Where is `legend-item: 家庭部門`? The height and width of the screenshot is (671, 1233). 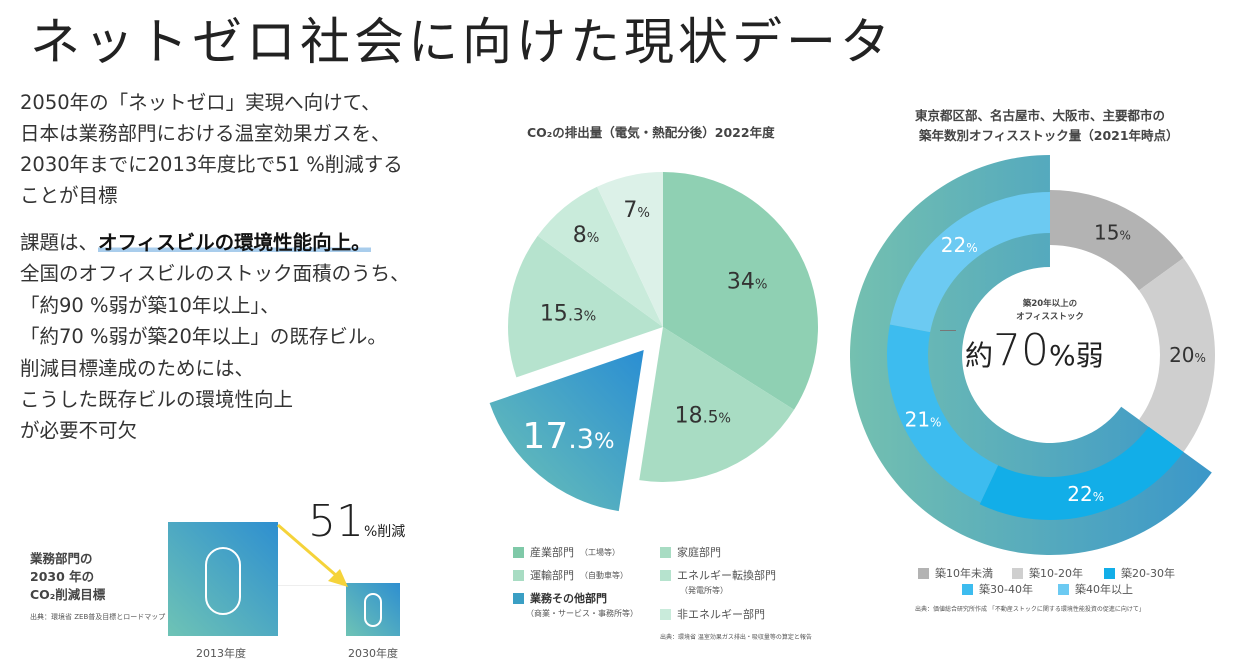 legend-item: 家庭部門 is located at coordinates (690, 552).